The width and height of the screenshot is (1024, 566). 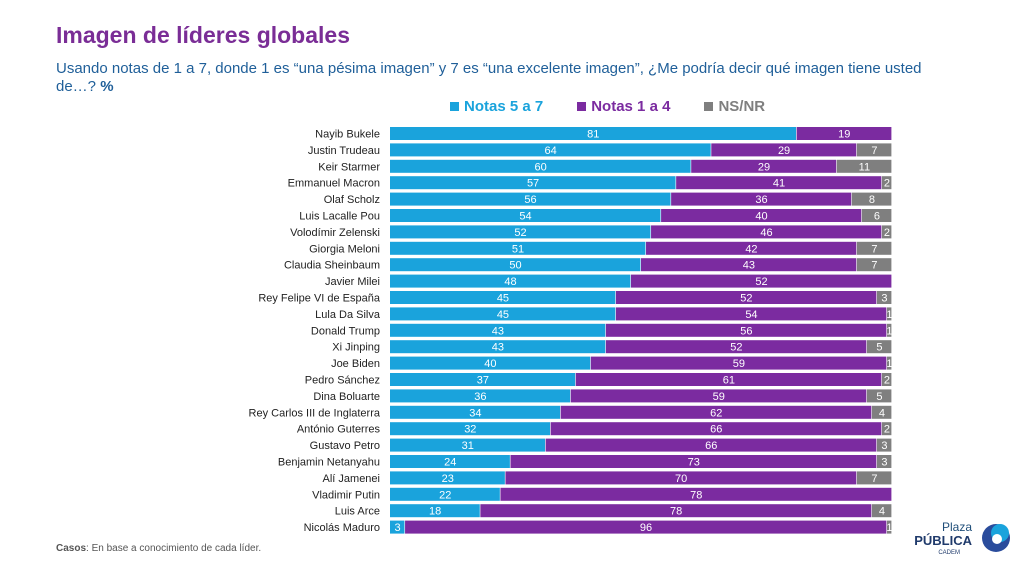 I want to click on legend-item-notas-5-7: Notas 5 a 7, so click(x=496, y=106).